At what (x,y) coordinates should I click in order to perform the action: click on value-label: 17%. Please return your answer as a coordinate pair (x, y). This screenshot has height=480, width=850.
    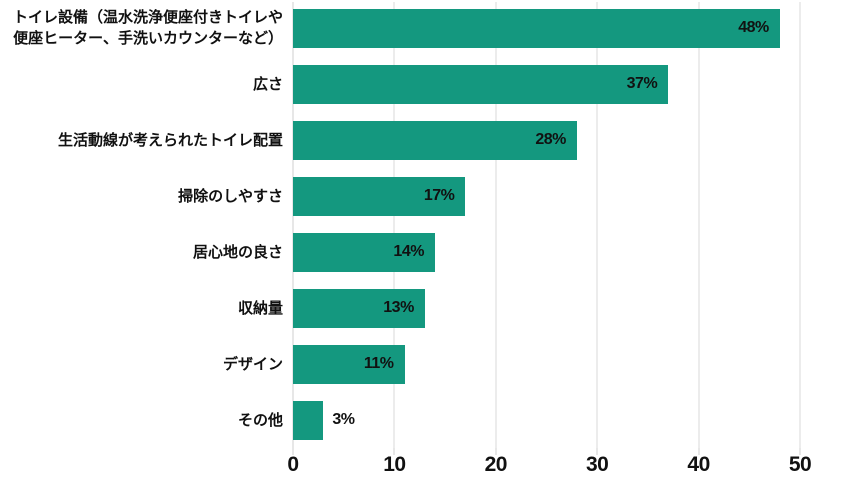
    Looking at the image, I should click on (439, 195).